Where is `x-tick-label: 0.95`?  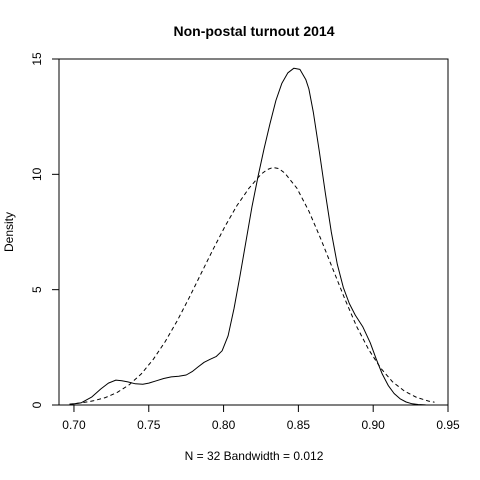 x-tick-label: 0.95 is located at coordinates (448, 425).